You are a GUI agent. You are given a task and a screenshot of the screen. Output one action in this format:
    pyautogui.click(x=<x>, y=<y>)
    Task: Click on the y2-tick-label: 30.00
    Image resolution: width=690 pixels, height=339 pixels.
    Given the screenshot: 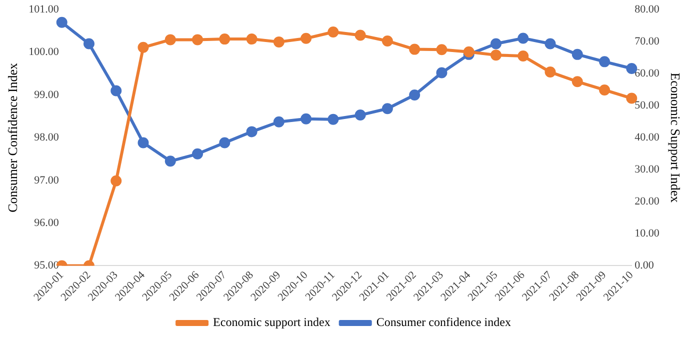 What is the action you would take?
    pyautogui.click(x=647, y=170)
    